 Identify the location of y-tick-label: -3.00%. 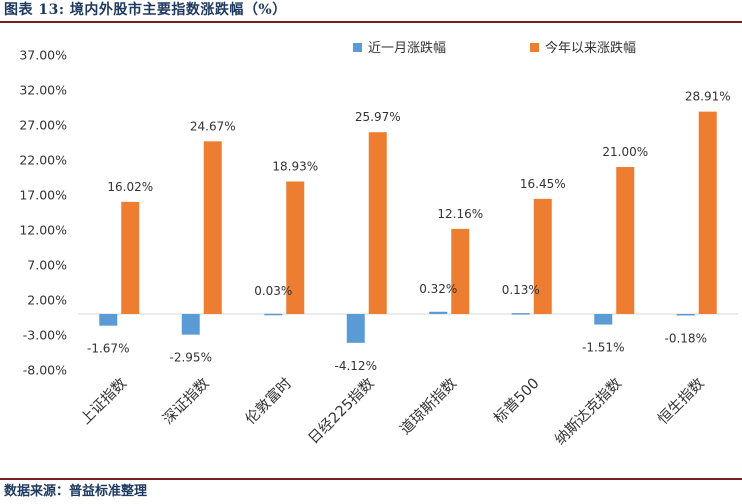
(45, 335).